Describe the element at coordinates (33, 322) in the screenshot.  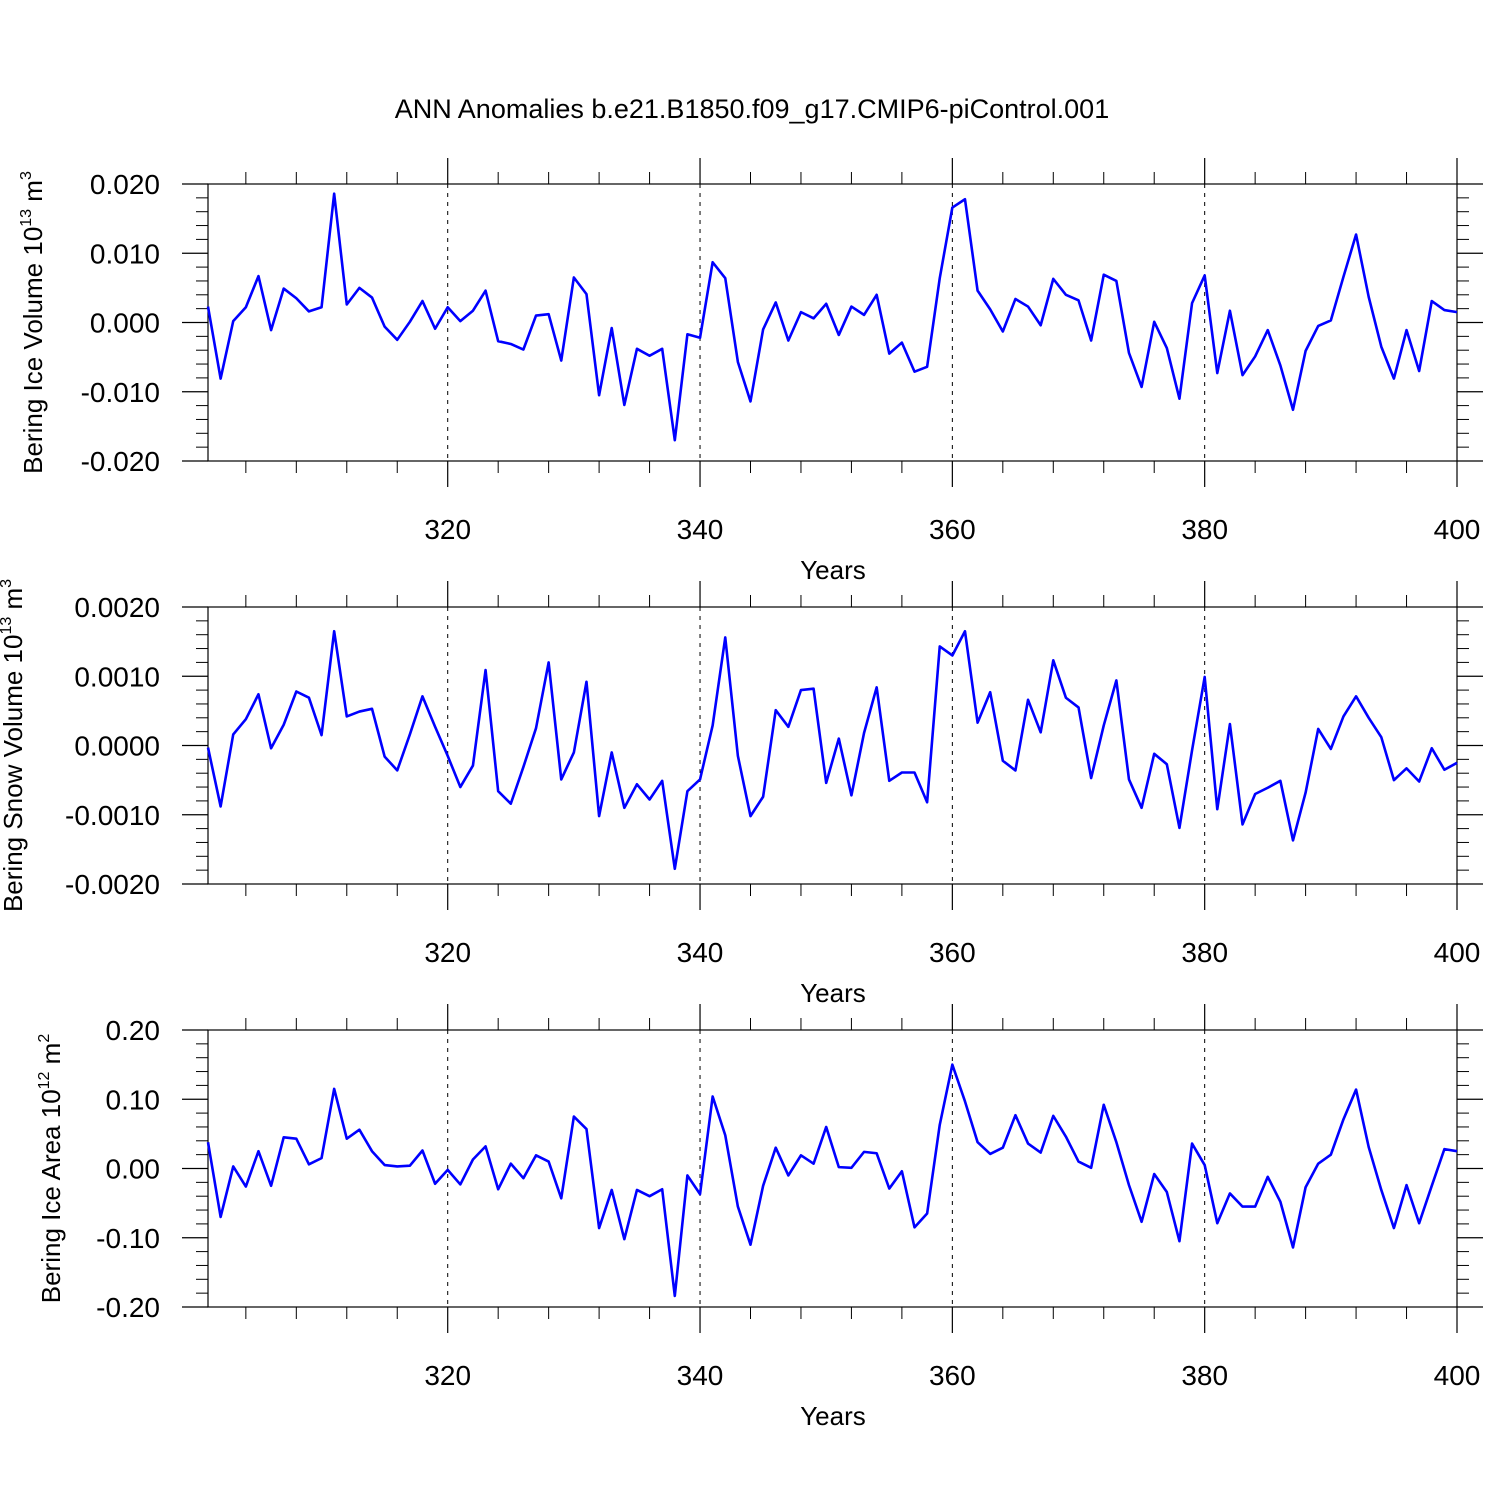
I see `y-axis-label: Bering Ice Volume 1013 m3` at that location.